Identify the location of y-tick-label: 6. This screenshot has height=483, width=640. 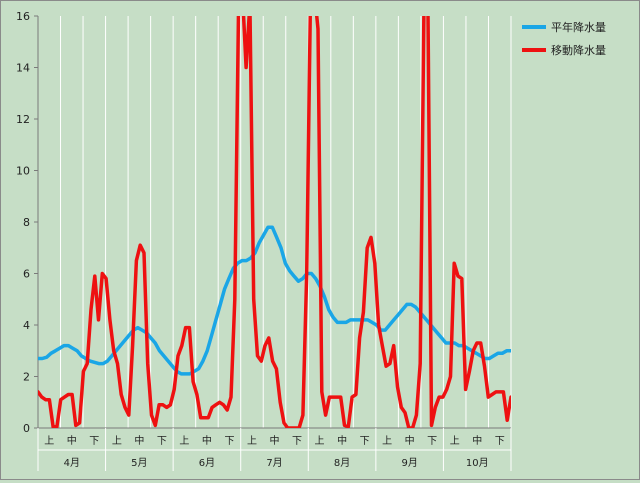
(26, 274).